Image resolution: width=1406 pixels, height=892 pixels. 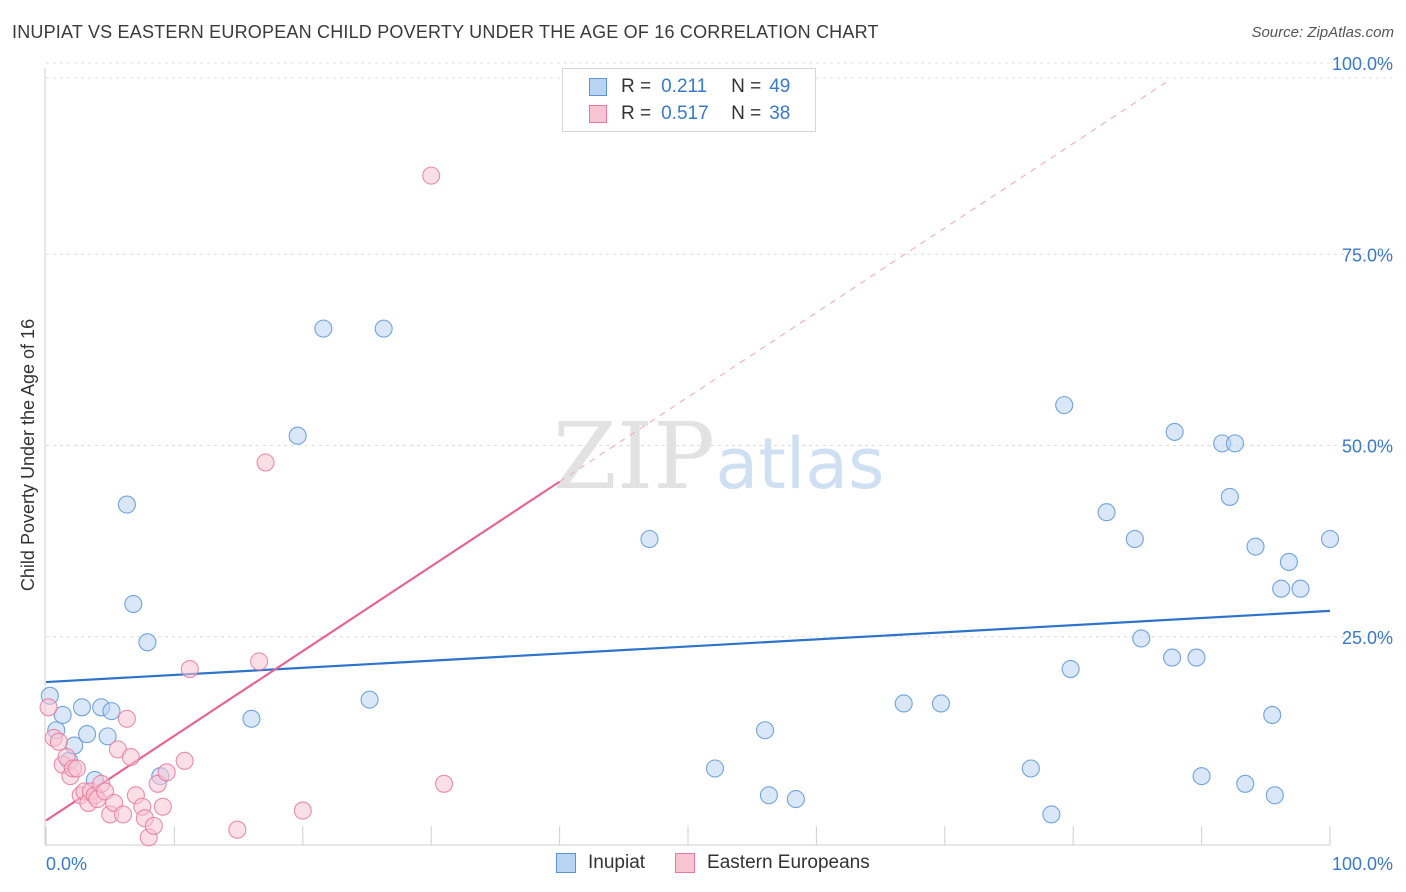 I want to click on bottom-legend: Inupiat Eastern Europeans, so click(x=728, y=863).